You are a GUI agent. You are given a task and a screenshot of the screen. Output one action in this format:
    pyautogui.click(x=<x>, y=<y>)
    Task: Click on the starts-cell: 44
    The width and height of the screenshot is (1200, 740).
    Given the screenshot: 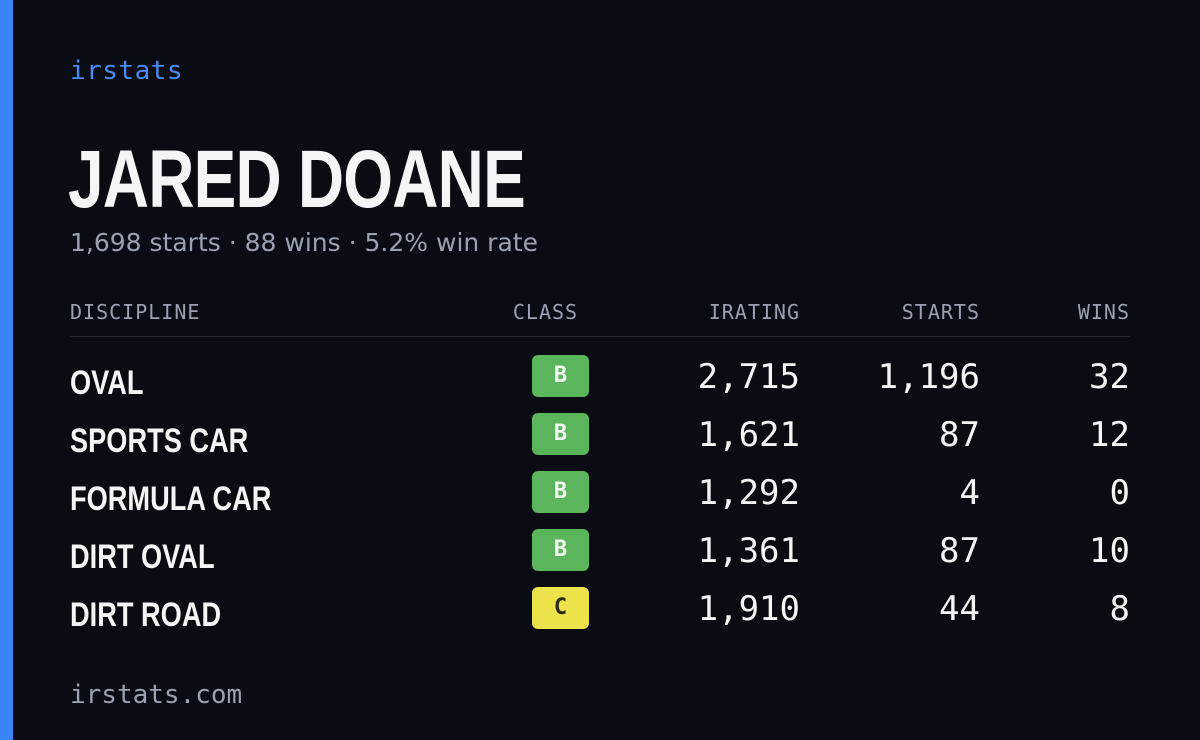 What is the action you would take?
    pyautogui.click(x=959, y=609)
    